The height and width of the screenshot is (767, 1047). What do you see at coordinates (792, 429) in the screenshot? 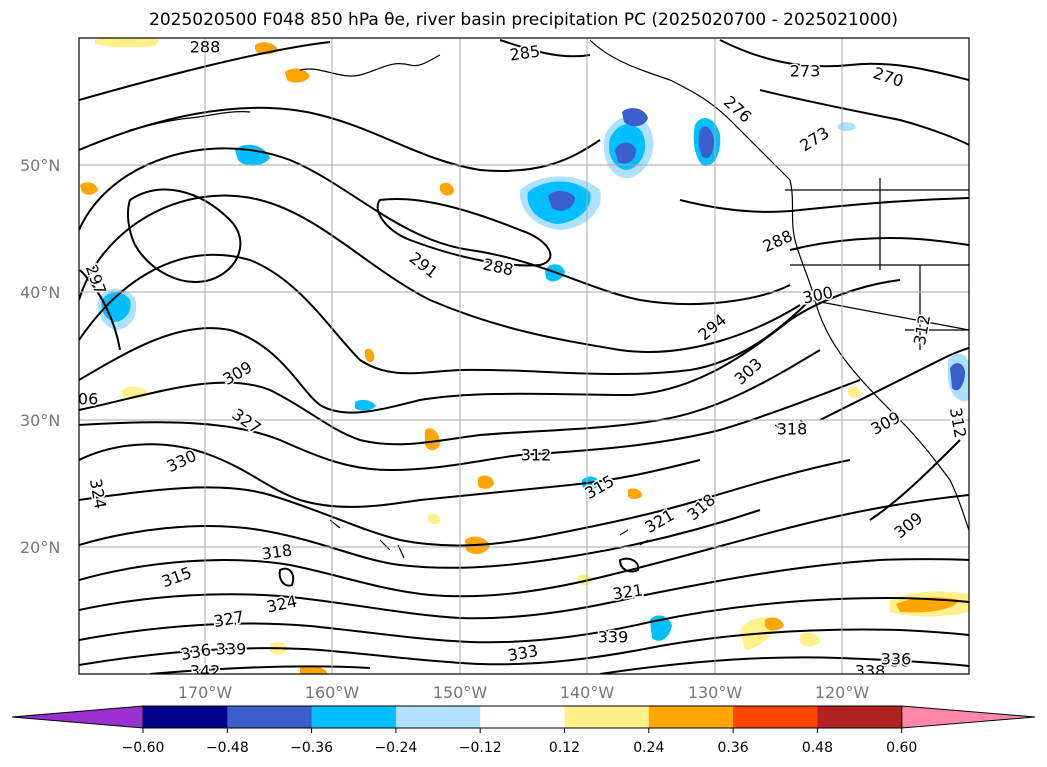
I see `contour-label: 318` at bounding box center [792, 429].